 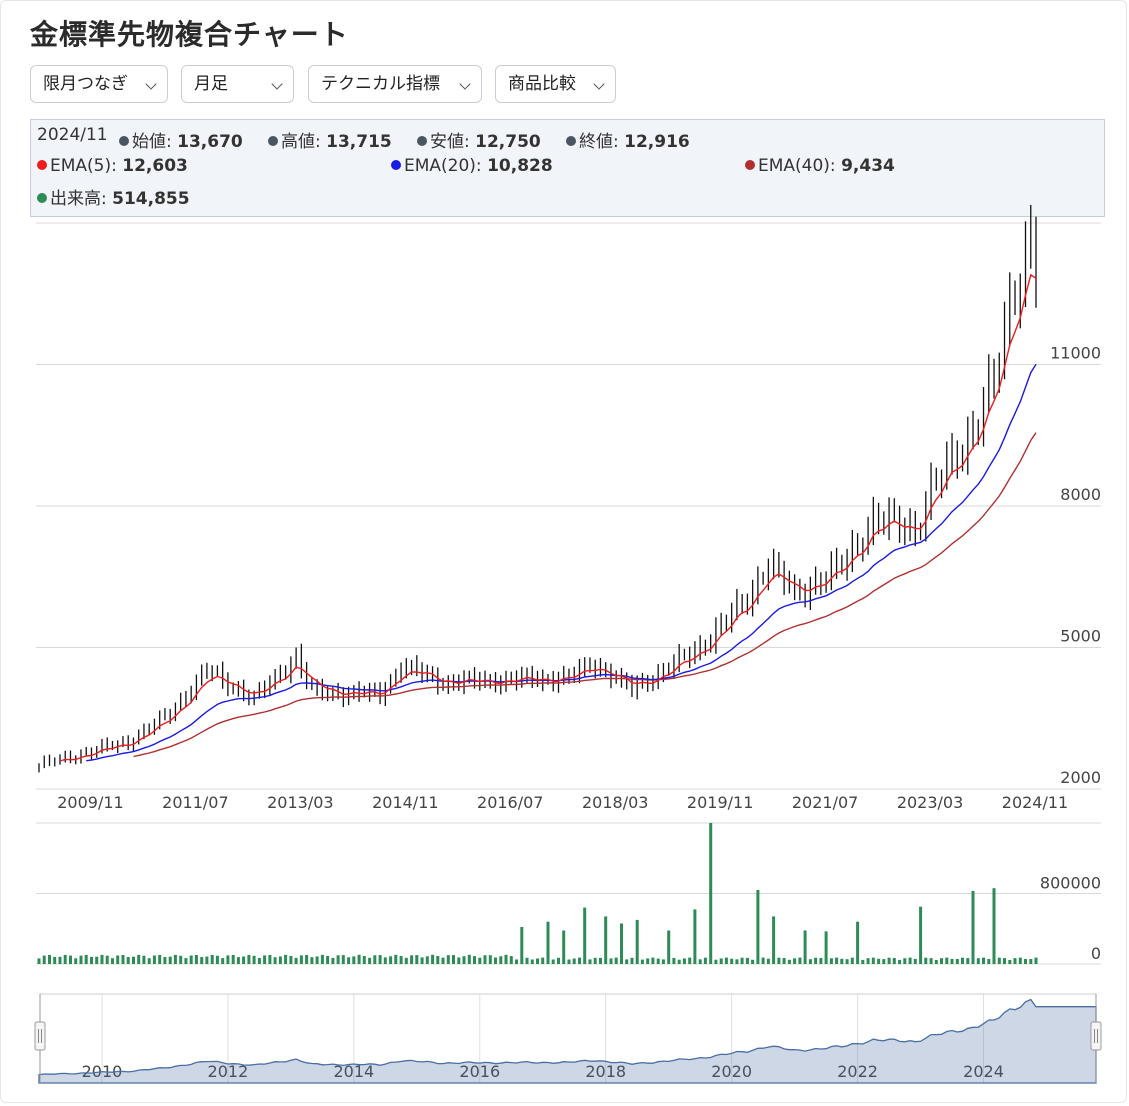 I want to click on ema40-value: 9,434, so click(x=868, y=166).